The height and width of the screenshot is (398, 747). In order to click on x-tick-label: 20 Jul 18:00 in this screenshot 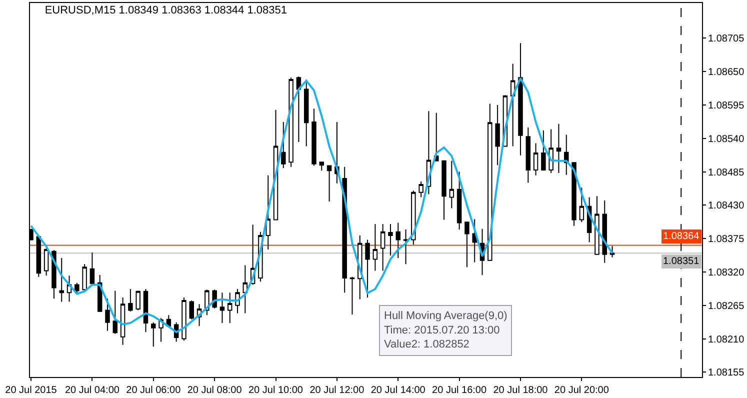, I will do `click(520, 390)`.